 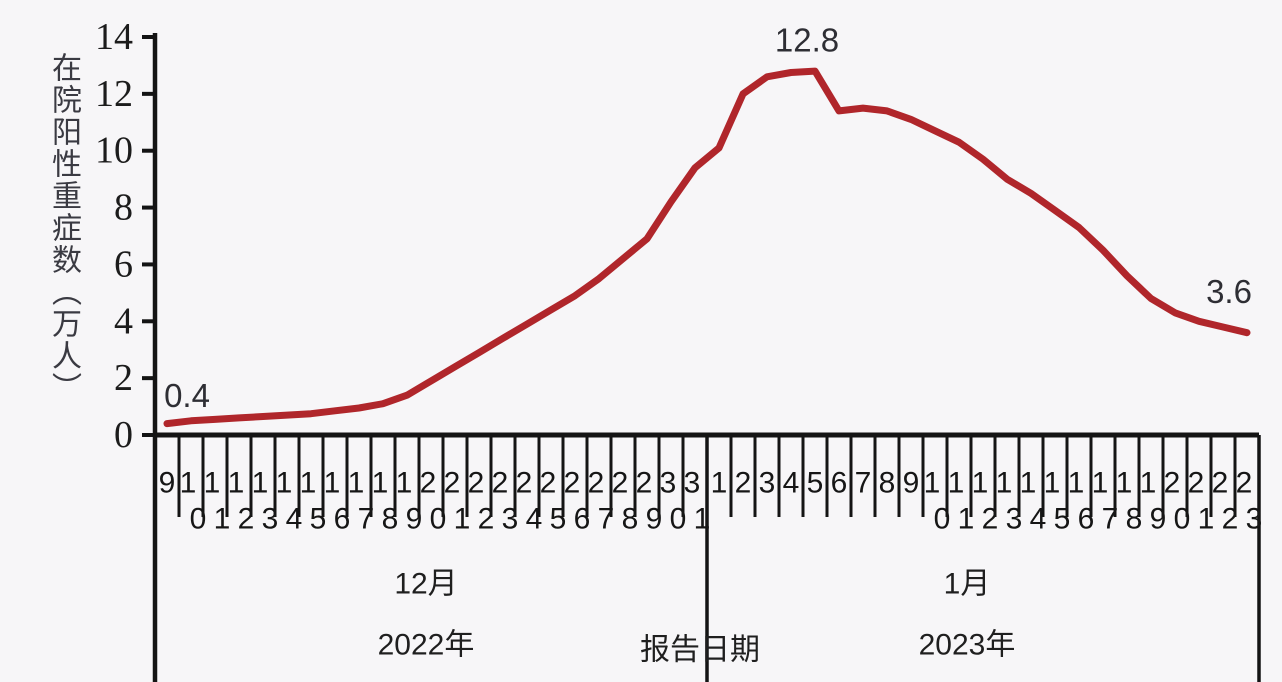 I want to click on day-label: 7, so click(x=863, y=483).